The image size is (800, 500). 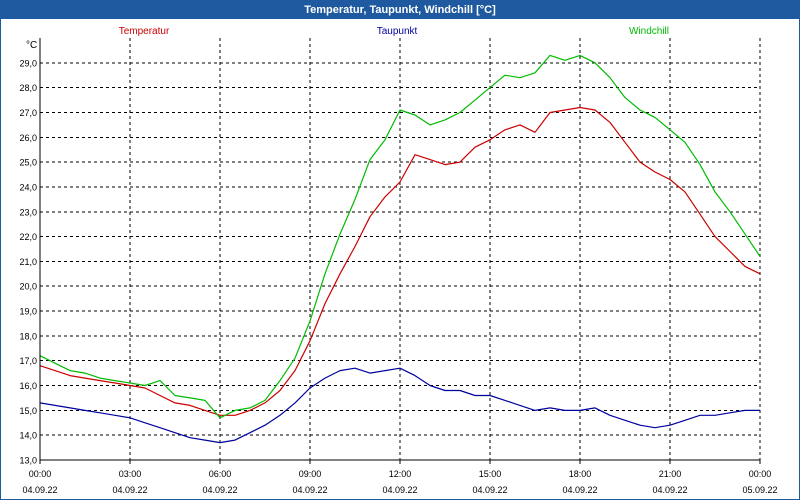 What do you see at coordinates (130, 474) in the screenshot?
I see `x-tick-time: 03:00` at bounding box center [130, 474].